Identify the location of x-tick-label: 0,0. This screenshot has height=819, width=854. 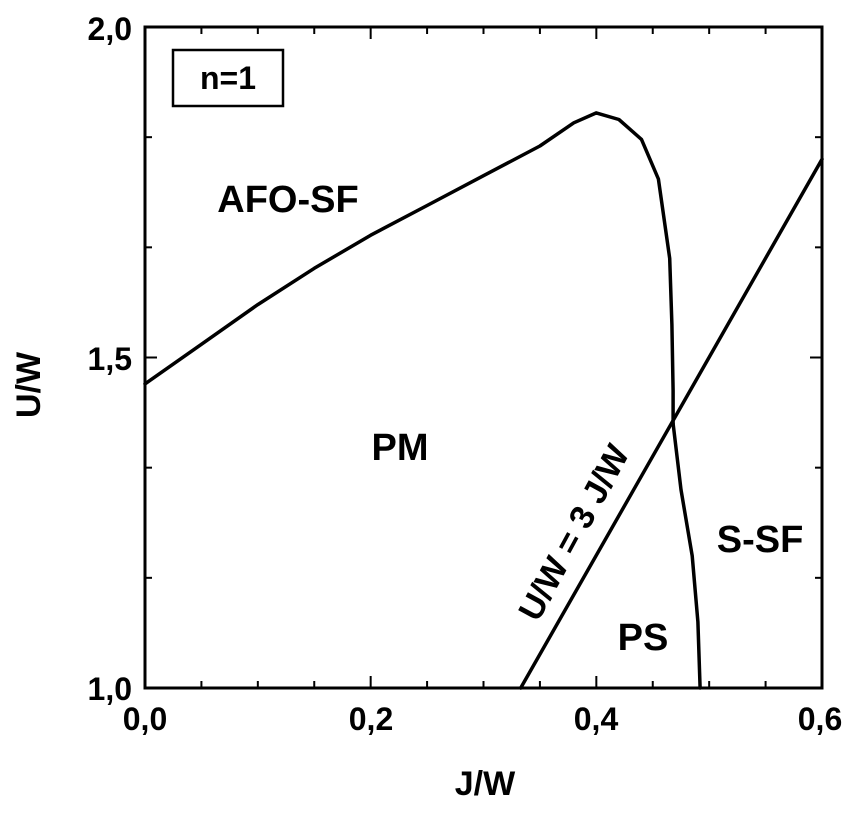
(145, 719).